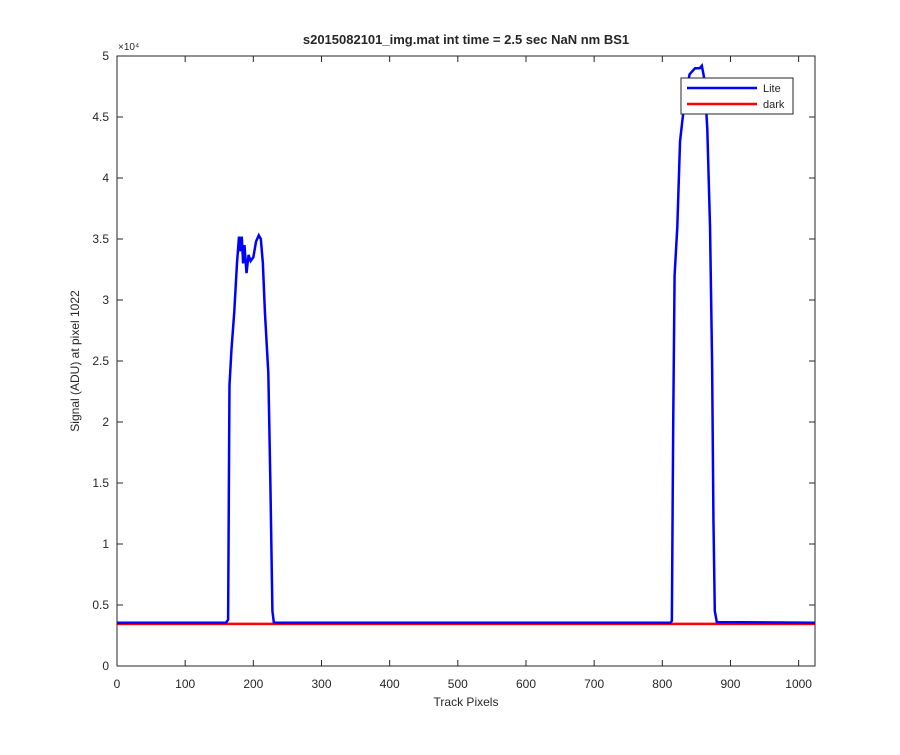 The image size is (900, 755). What do you see at coordinates (105, 544) in the screenshot?
I see `y-tick-label: 1` at bounding box center [105, 544].